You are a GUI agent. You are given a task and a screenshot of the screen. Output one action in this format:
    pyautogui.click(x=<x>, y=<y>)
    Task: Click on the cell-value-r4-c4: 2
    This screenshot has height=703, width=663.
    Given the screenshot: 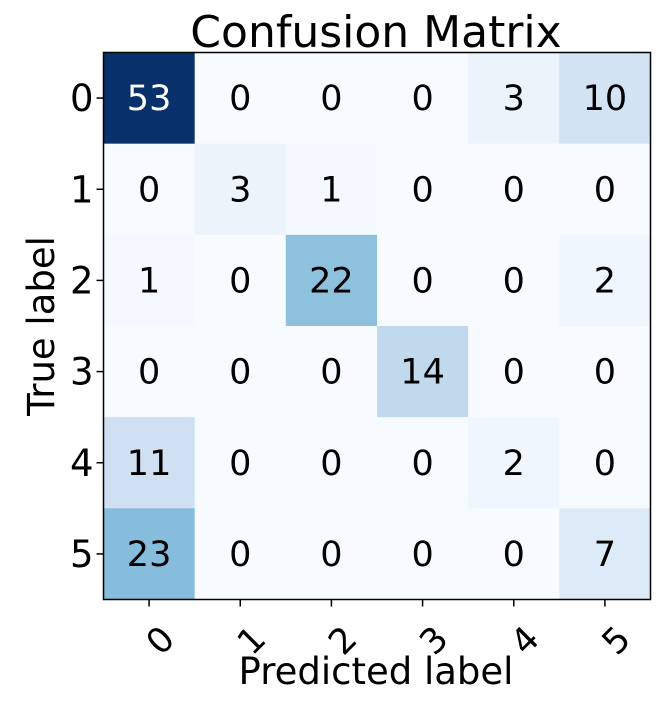 What is the action you would take?
    pyautogui.click(x=514, y=464)
    